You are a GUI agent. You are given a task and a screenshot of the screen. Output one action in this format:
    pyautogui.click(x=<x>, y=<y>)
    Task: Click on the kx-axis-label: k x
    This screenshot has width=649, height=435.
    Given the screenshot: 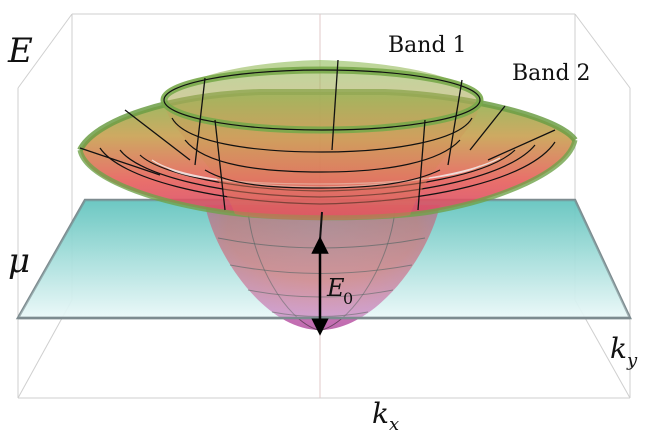 What is the action you would take?
    pyautogui.click(x=385, y=416)
    